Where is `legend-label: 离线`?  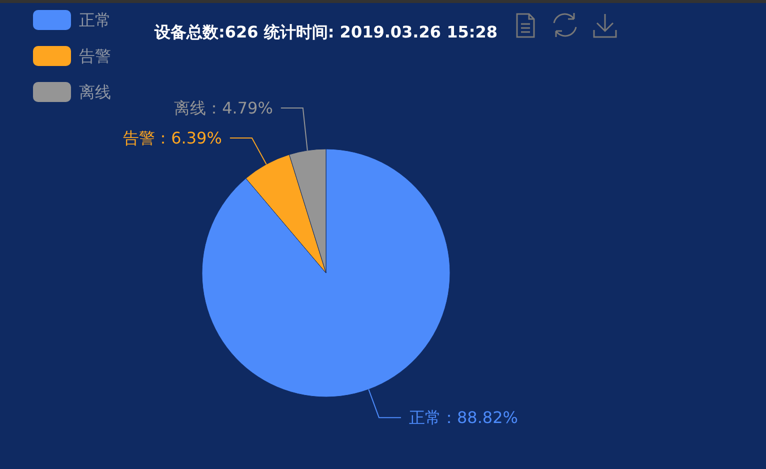 legend-label: 离线 is located at coordinates (95, 92).